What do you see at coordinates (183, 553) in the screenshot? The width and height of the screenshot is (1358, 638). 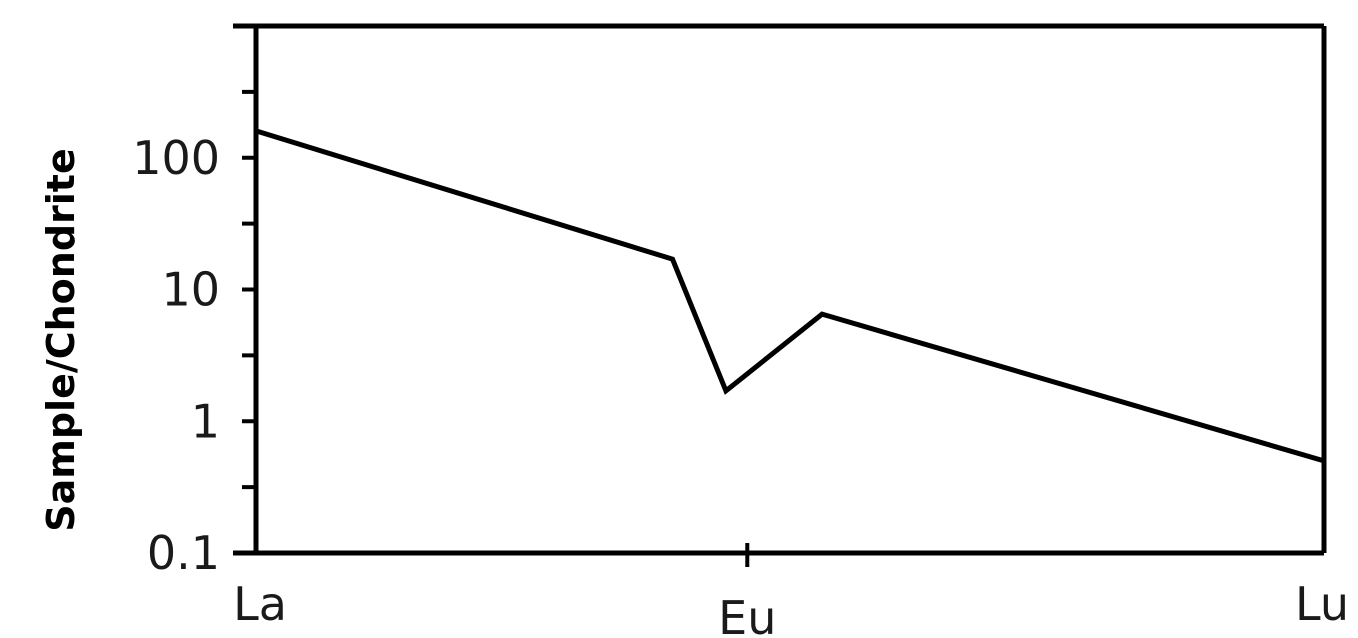 I see `y-tick-label: 0.1` at bounding box center [183, 553].